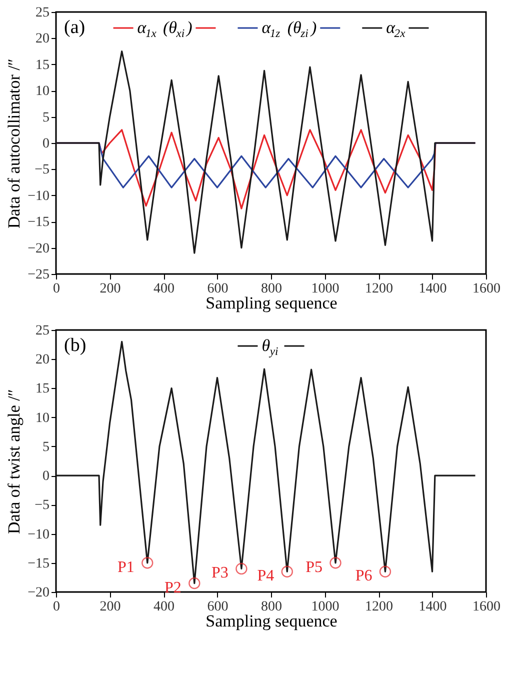 This screenshot has width=520, height=683. Describe the element at coordinates (75, 345) in the screenshot. I see `annotation: (b)` at that location.